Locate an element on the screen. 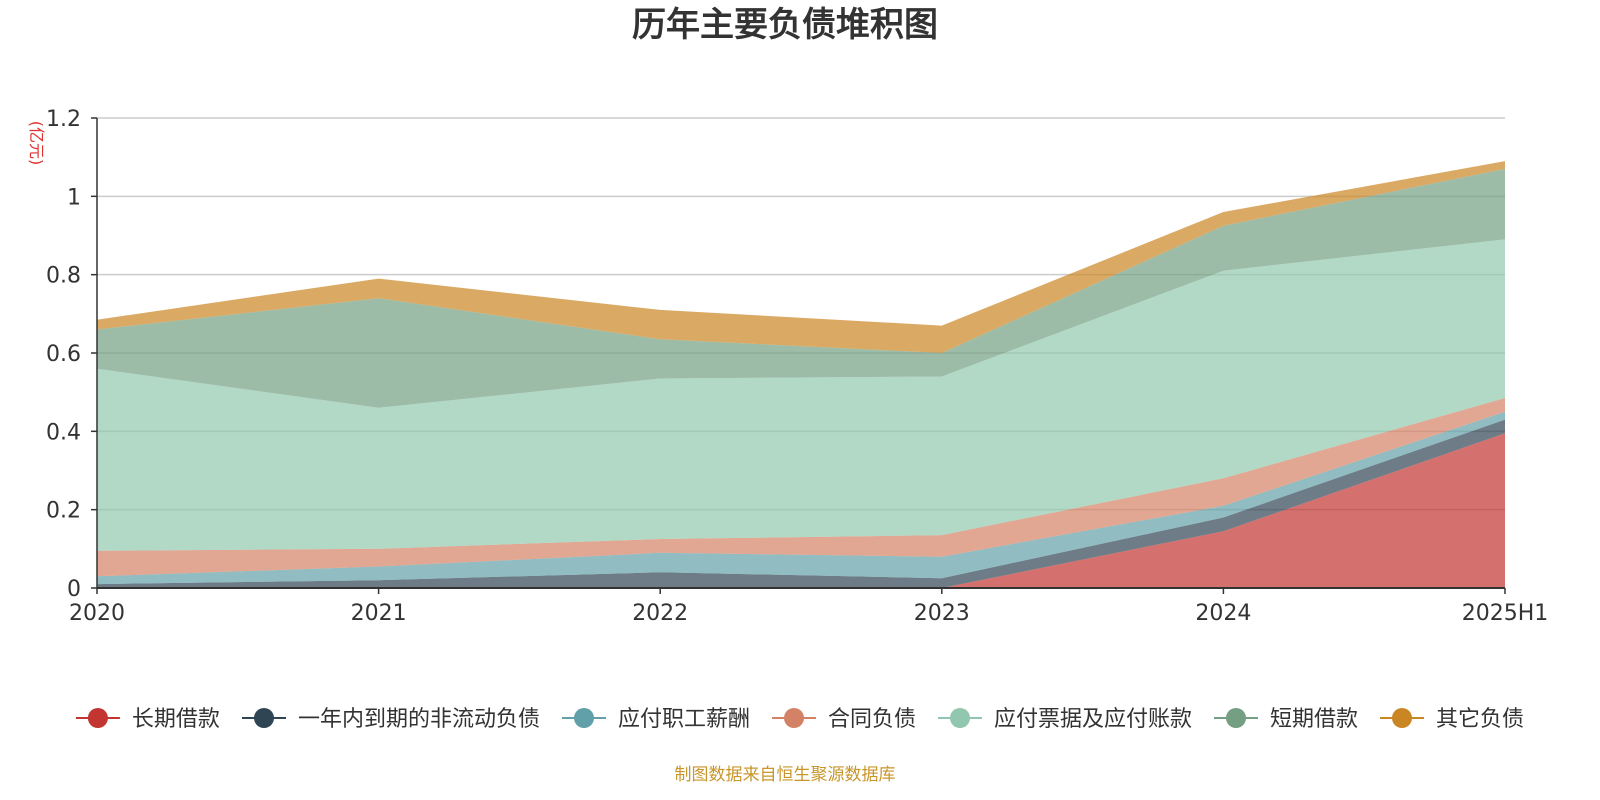 This screenshot has width=1600, height=800. y-tick-label: 0.2 is located at coordinates (63, 511).